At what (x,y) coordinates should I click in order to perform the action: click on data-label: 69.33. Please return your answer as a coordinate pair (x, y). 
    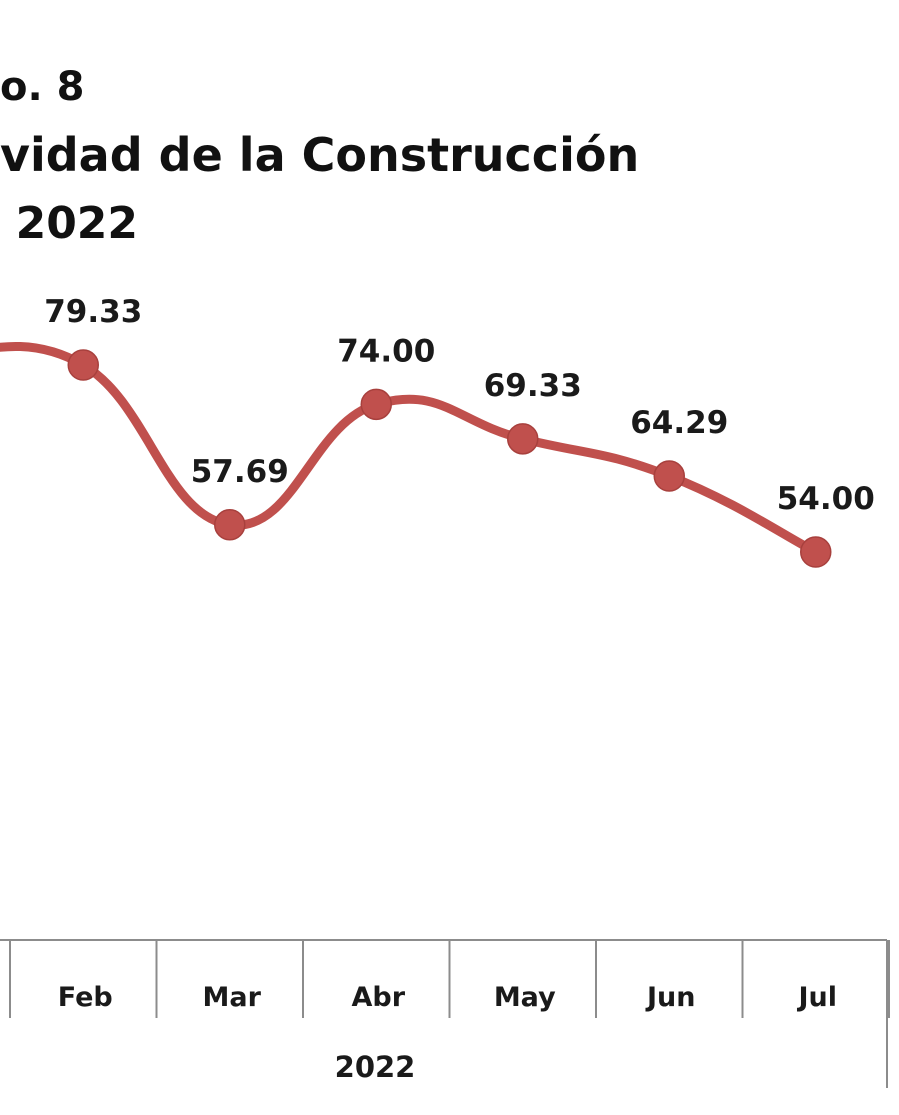
    Looking at the image, I should click on (533, 386).